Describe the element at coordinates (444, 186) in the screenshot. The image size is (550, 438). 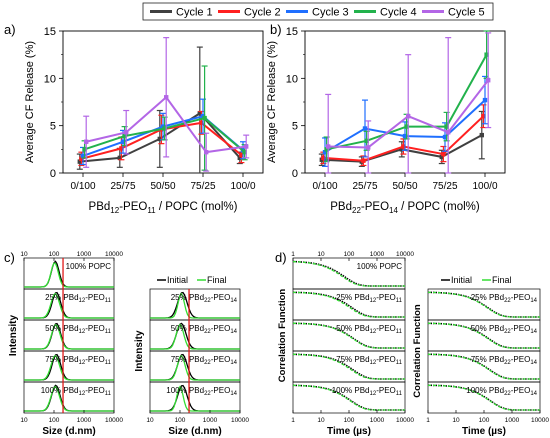
I see `x-tick-label: 75/25` at that location.